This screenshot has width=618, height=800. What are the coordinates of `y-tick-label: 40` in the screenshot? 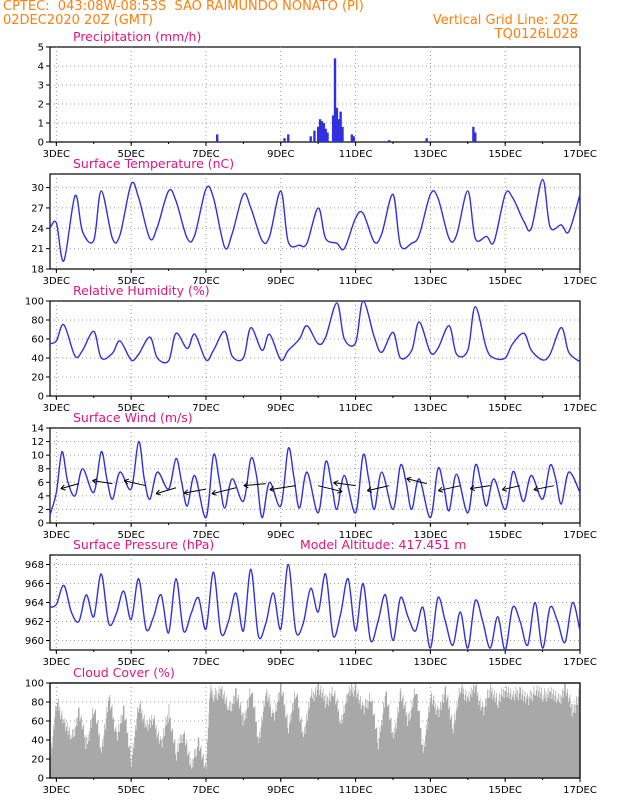 It's located at (37, 359).